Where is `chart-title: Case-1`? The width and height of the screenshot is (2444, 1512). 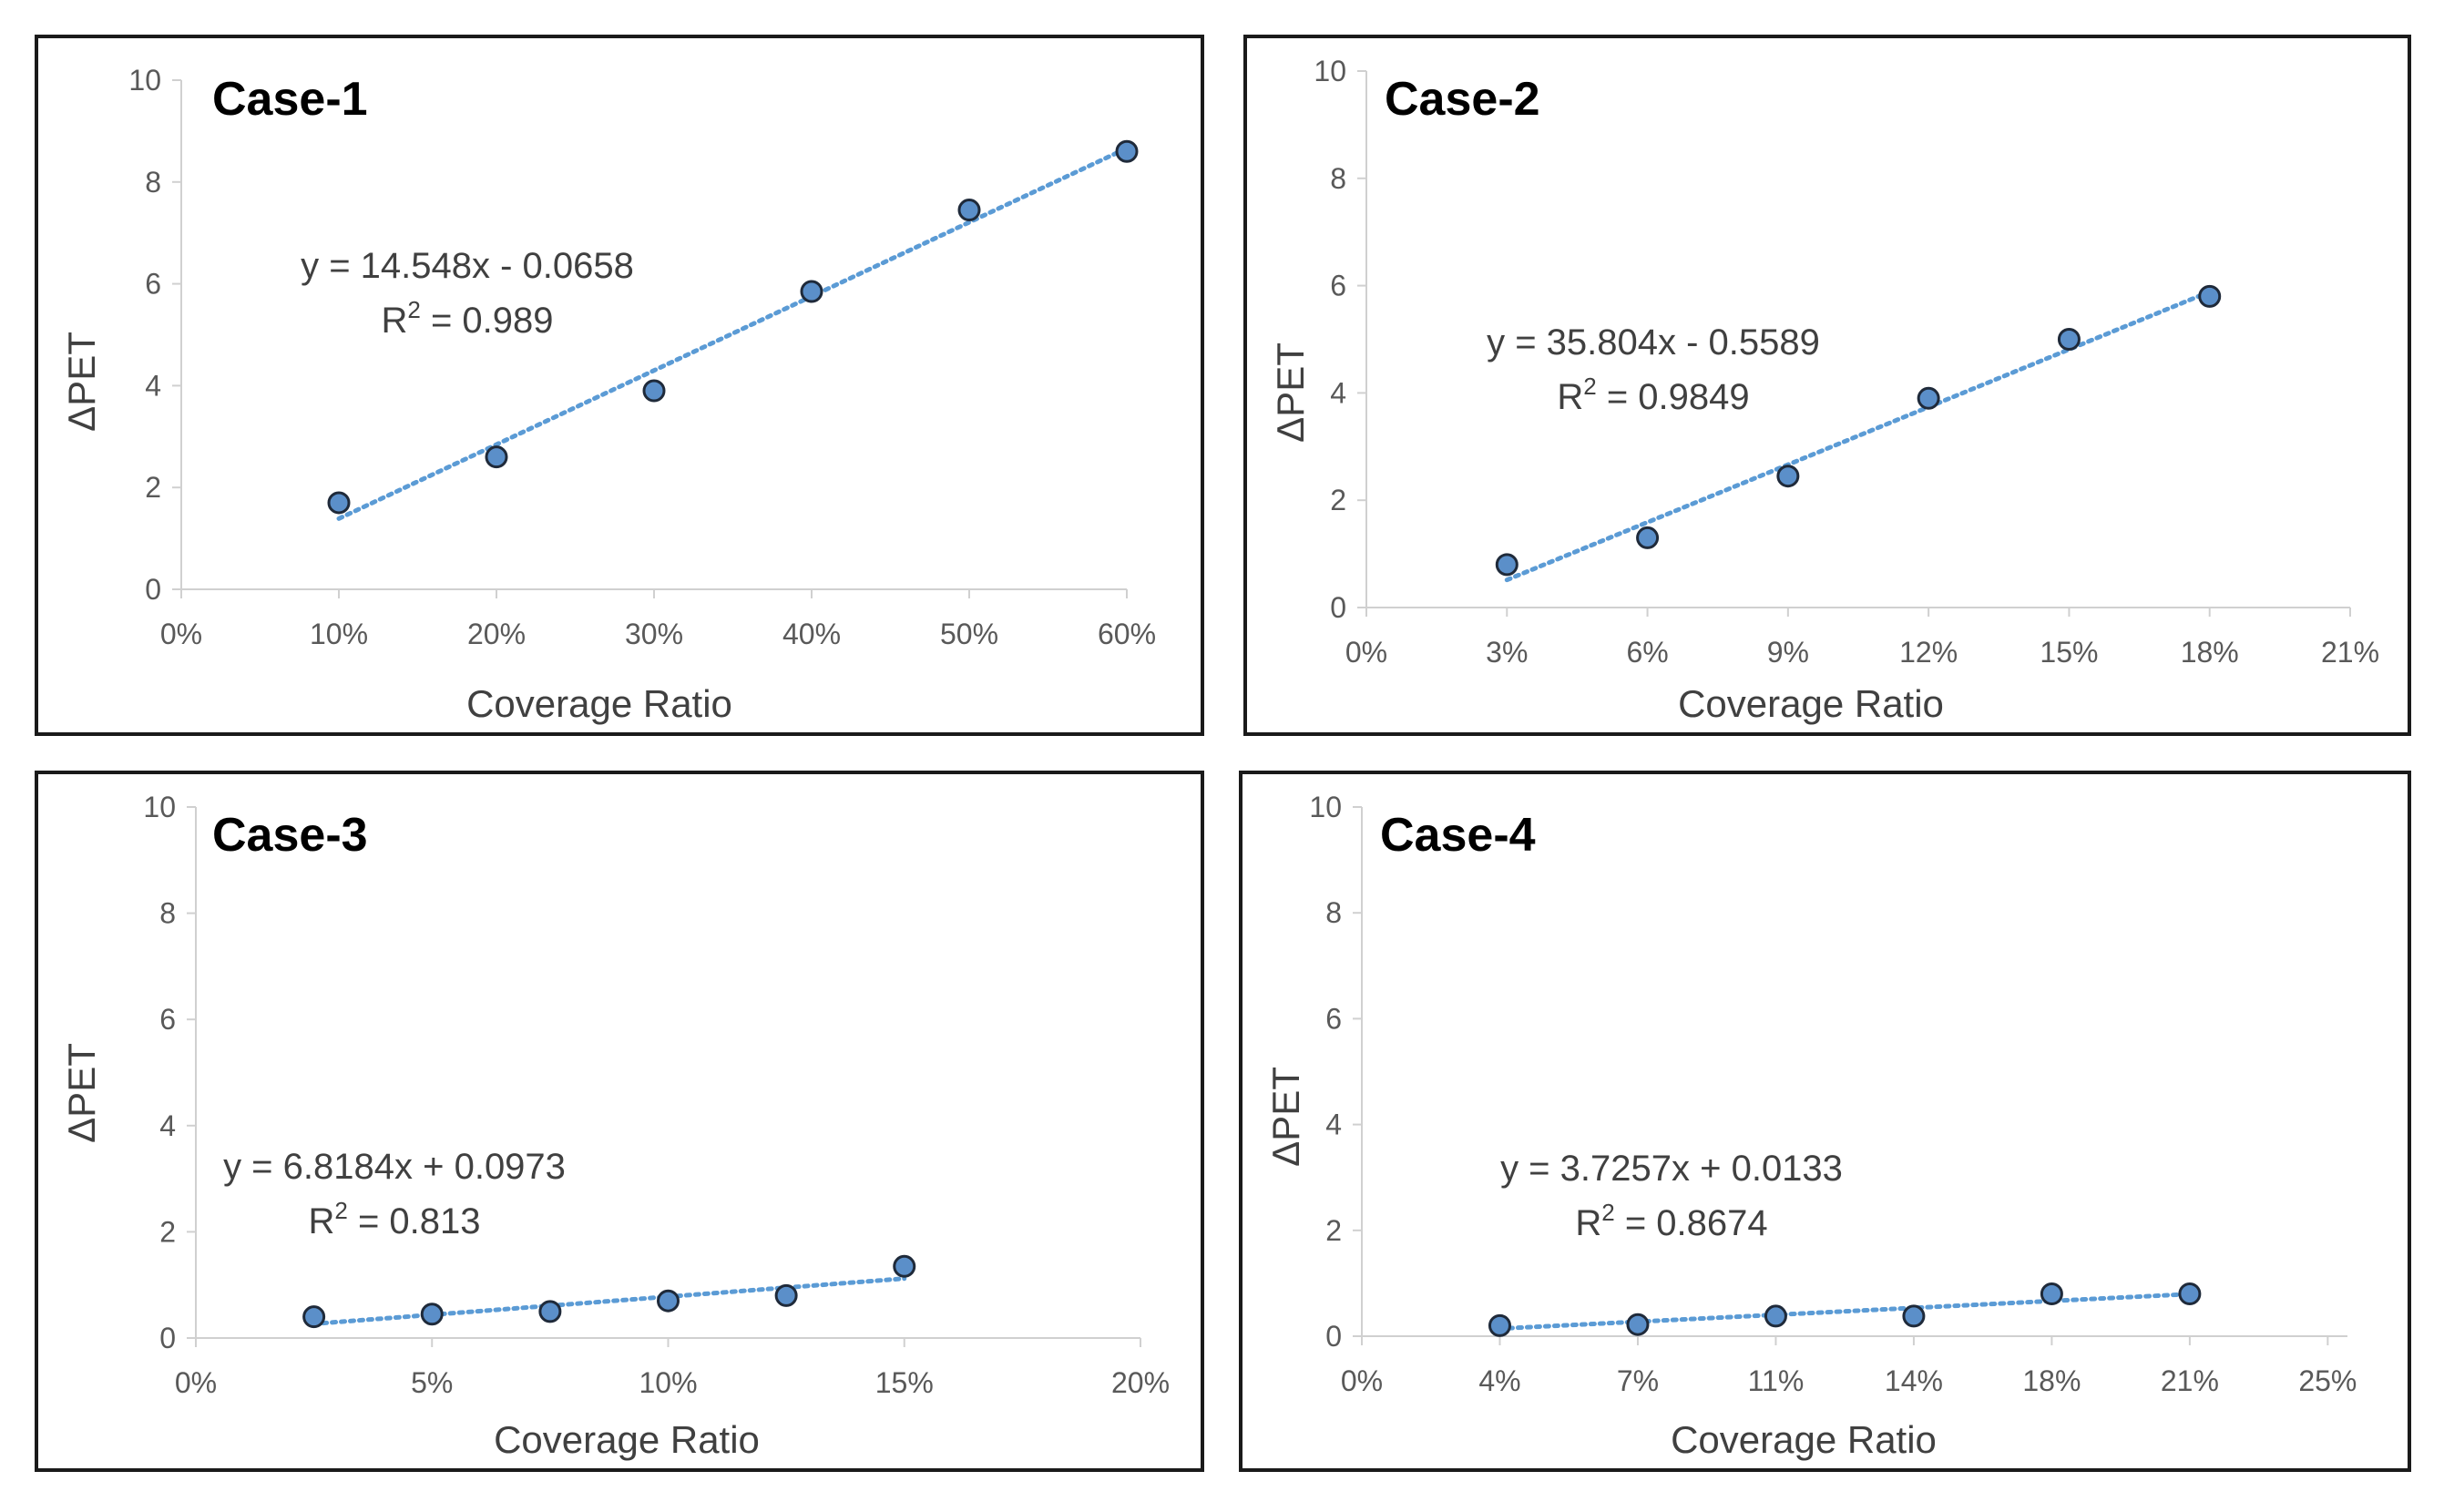 chart-title: Case-1 is located at coordinates (290, 99).